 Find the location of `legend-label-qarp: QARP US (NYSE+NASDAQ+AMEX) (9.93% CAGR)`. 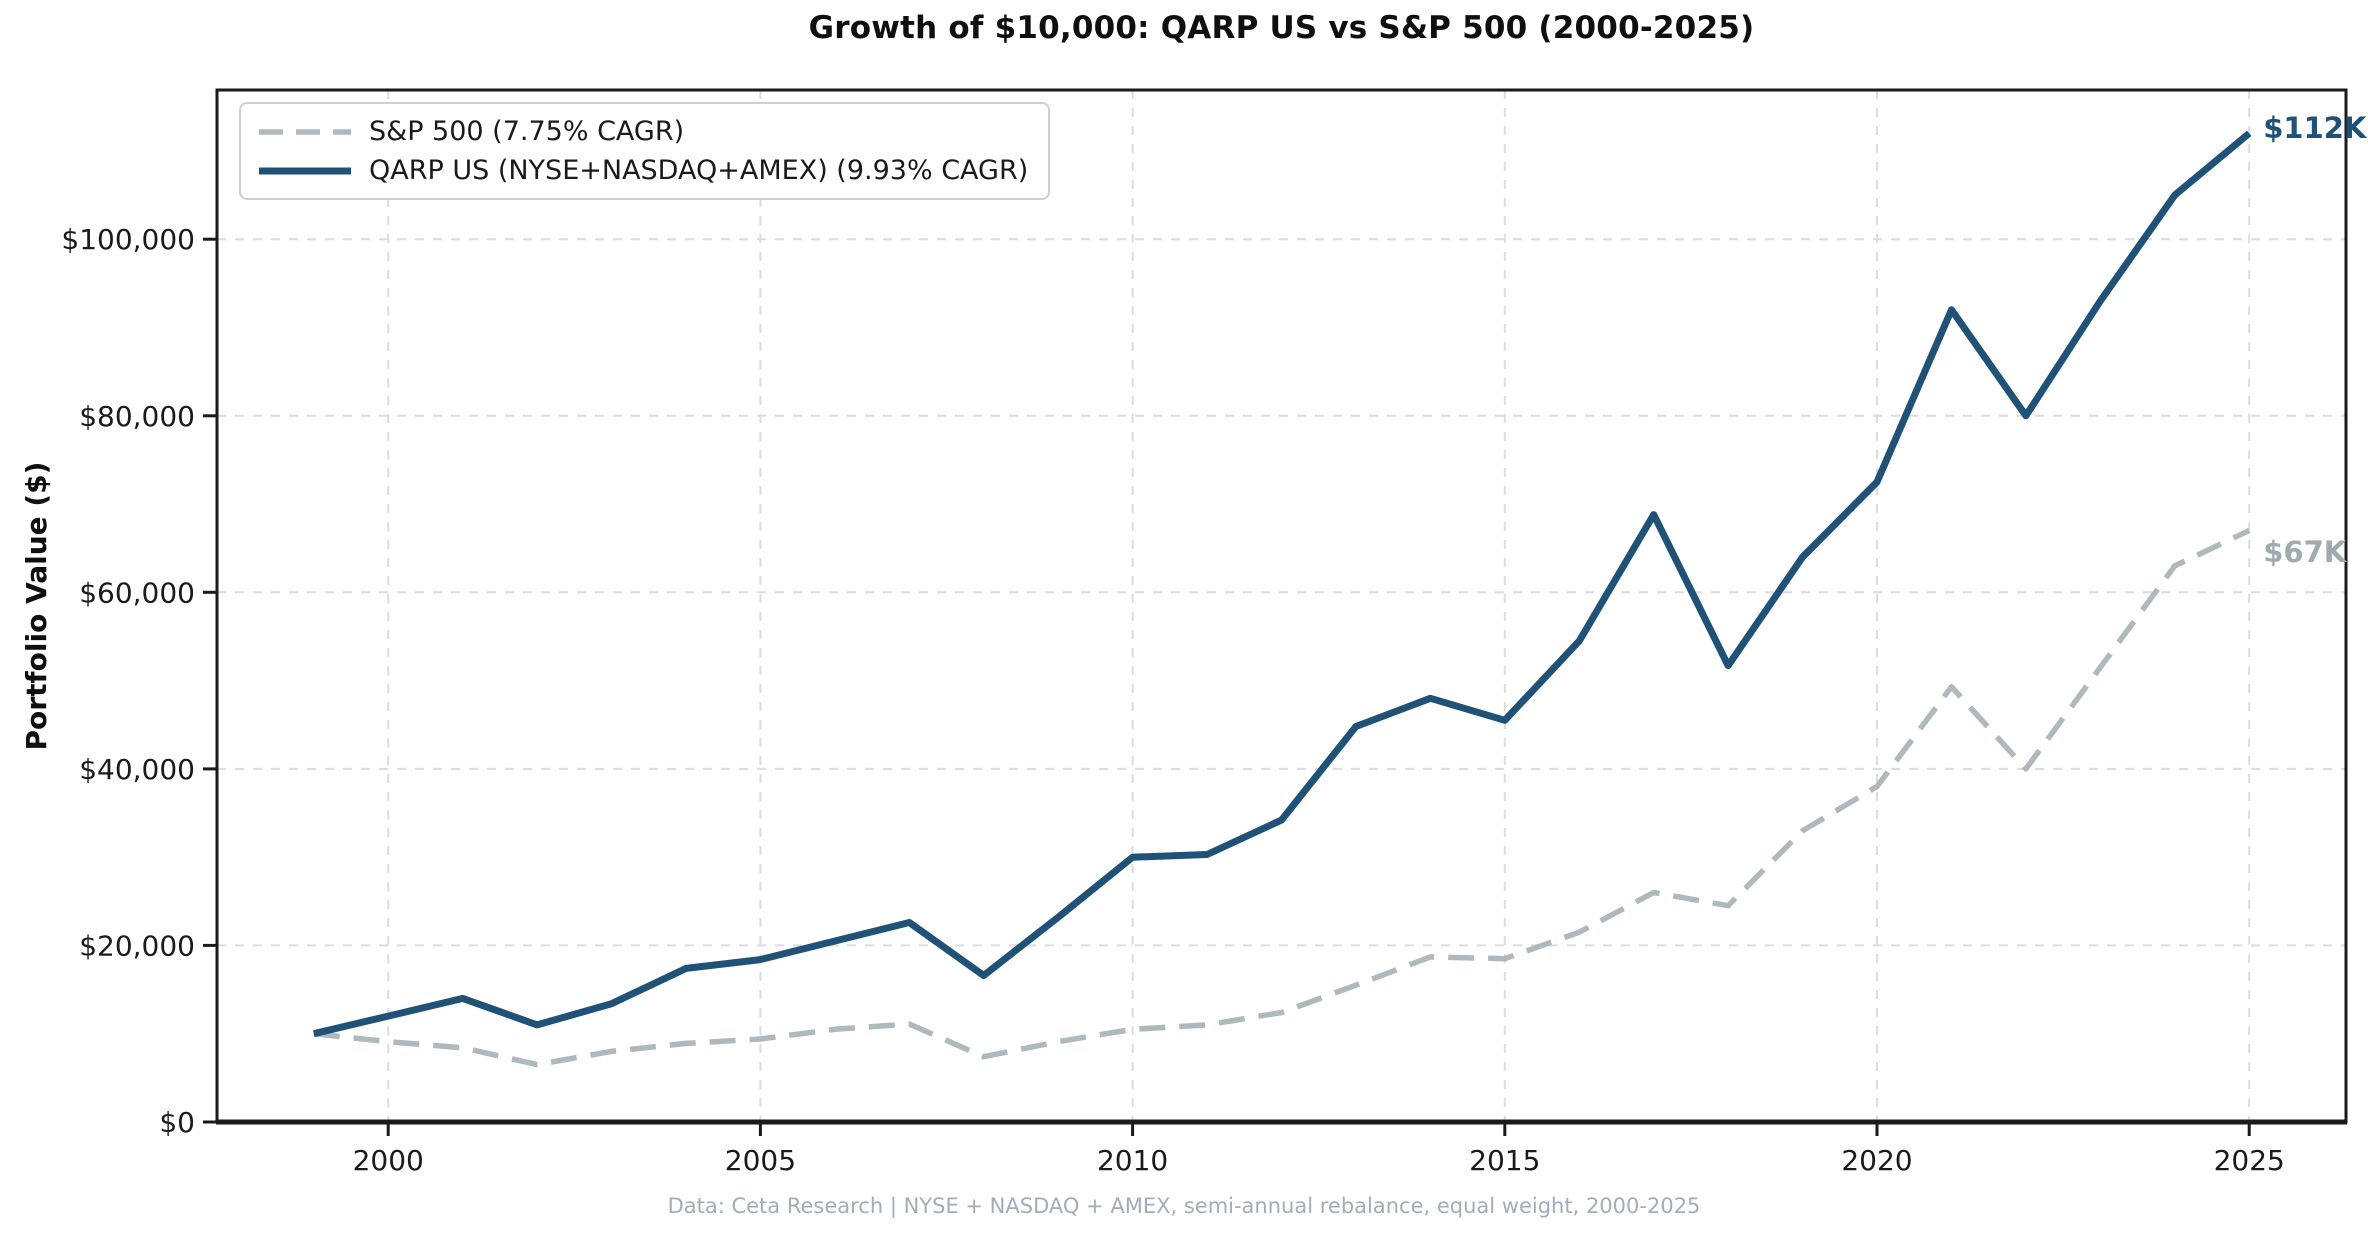

legend-label-qarp: QARP US (NYSE+NASDAQ+AMEX) (9.93% CAGR) is located at coordinates (699, 170).